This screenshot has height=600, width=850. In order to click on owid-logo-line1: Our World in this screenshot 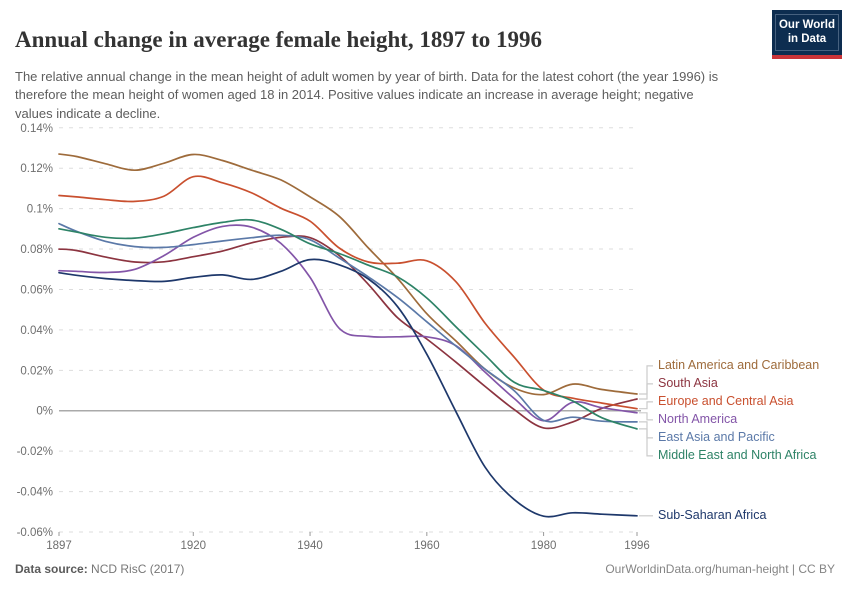, I will do `click(806, 25)`.